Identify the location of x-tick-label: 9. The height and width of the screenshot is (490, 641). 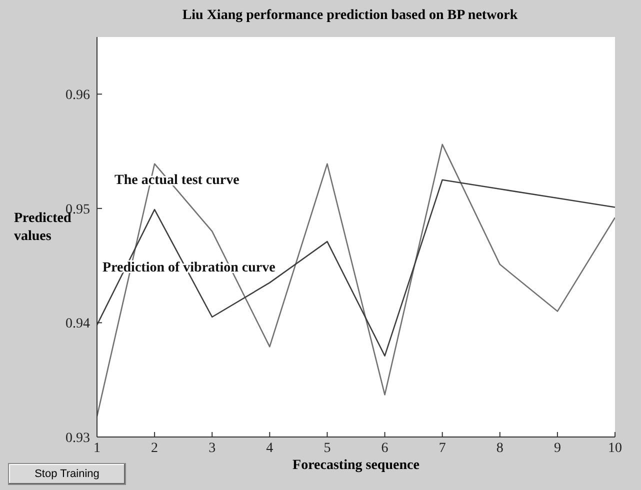
(557, 448).